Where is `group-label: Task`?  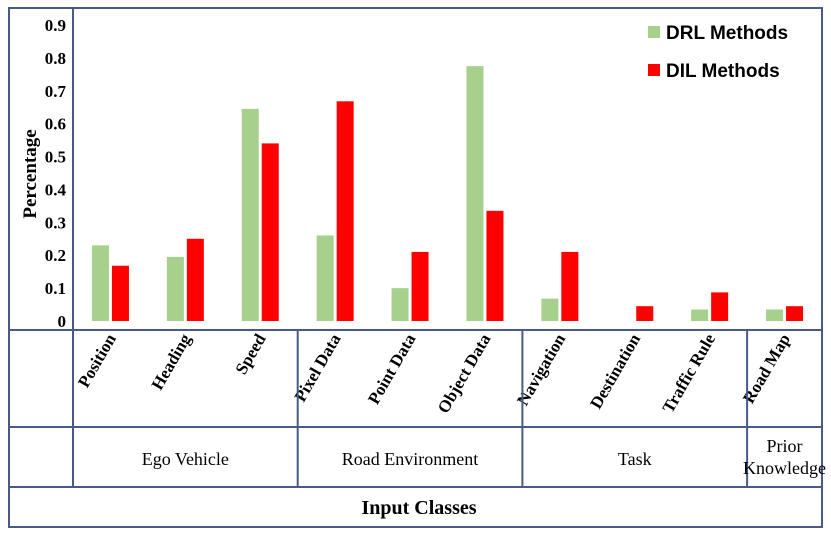
group-label: Task is located at coordinates (635, 459).